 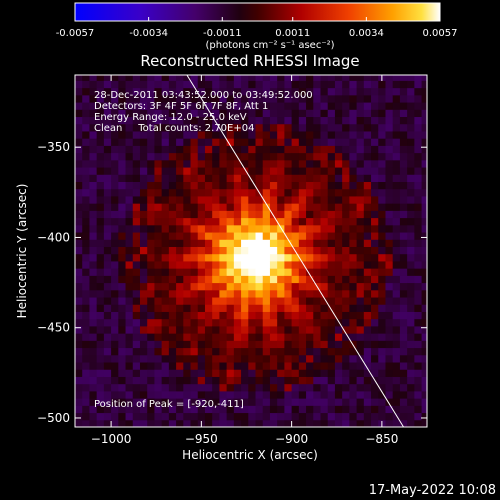 What do you see at coordinates (440, 33) in the screenshot?
I see `colorbar-tick-label: 0.0057` at bounding box center [440, 33].